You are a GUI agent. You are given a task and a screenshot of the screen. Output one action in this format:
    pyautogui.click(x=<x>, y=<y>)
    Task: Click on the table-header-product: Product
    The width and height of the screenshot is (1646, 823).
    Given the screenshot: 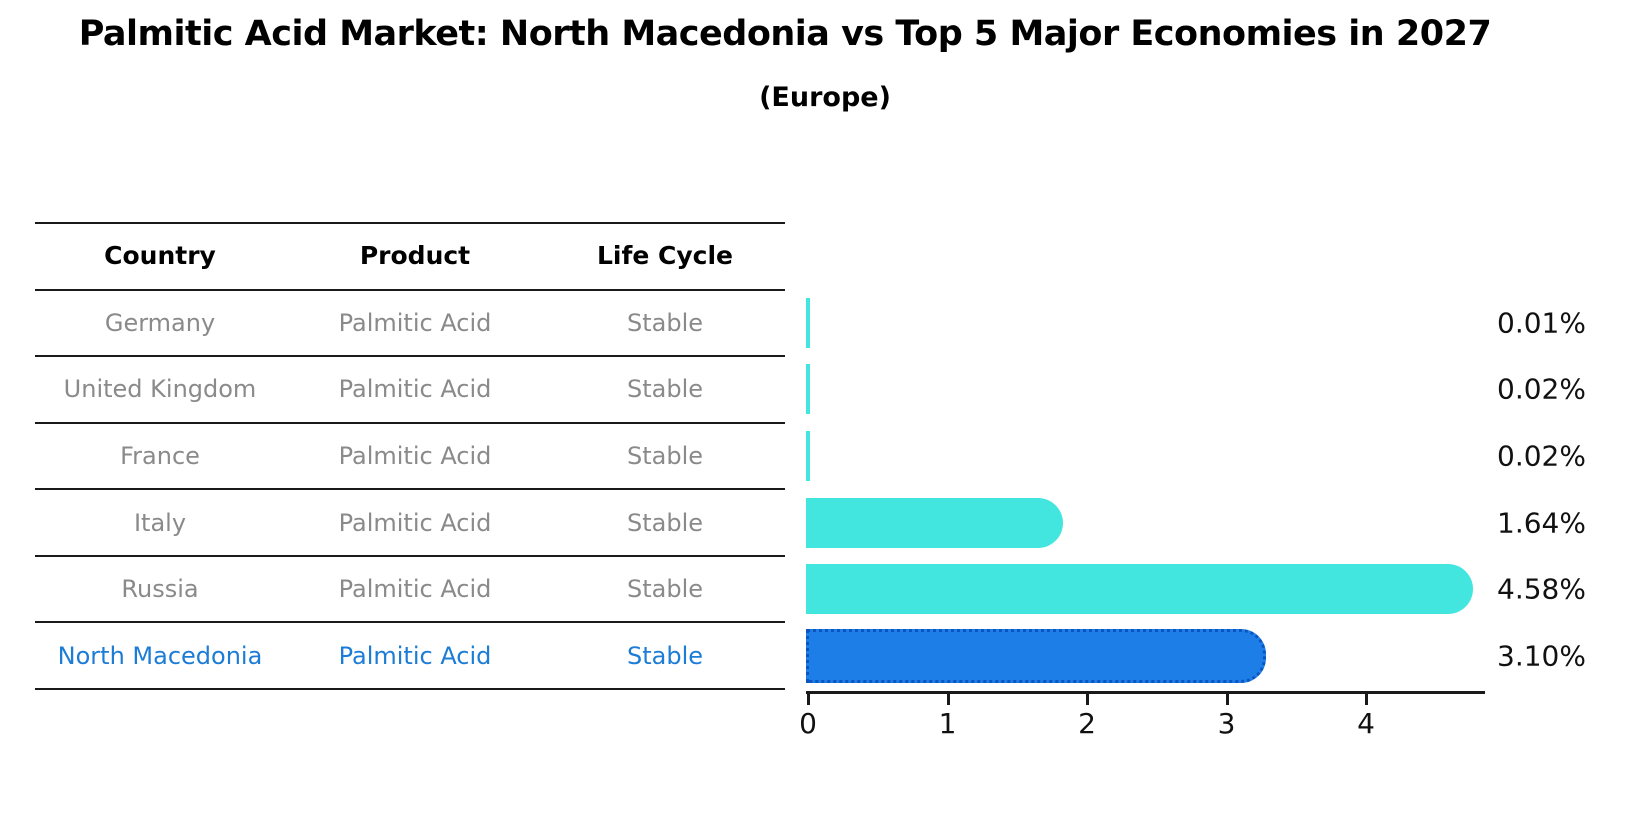 What is the action you would take?
    pyautogui.click(x=415, y=255)
    